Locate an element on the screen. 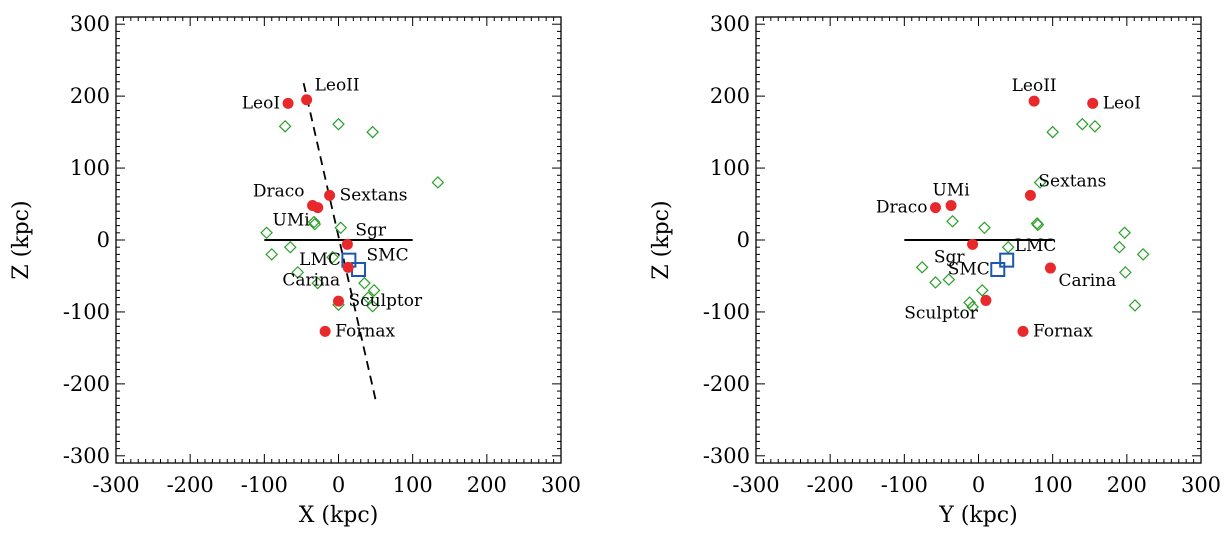  cloud-label: SMC is located at coordinates (388, 255).